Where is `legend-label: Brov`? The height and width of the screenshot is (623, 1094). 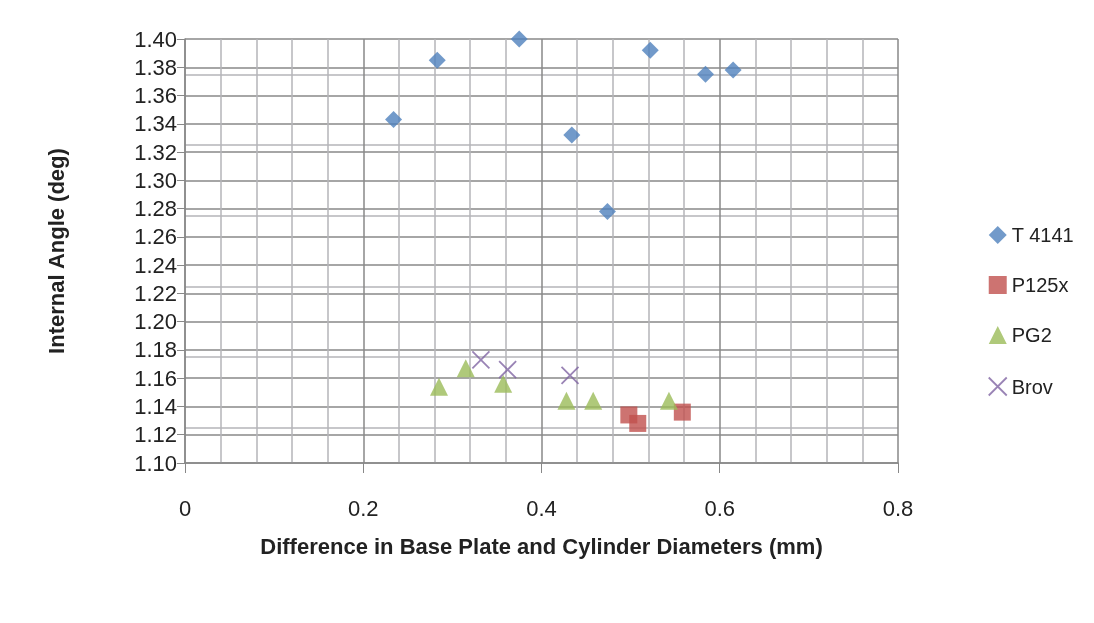
legend-label: Brov is located at coordinates (1032, 386).